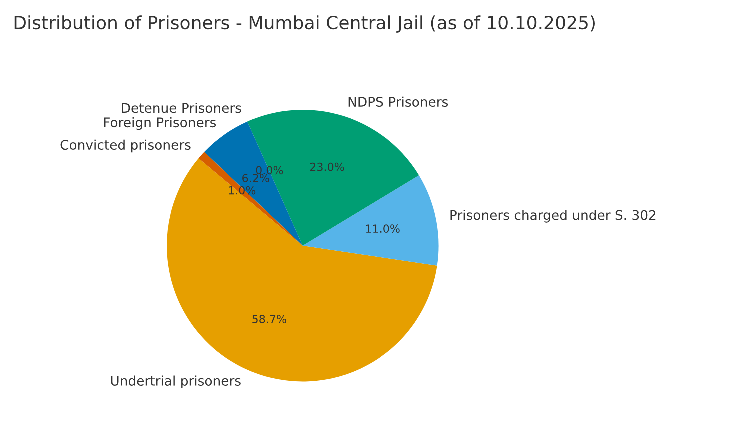  I want to click on data-label: 11.0%, so click(383, 229).